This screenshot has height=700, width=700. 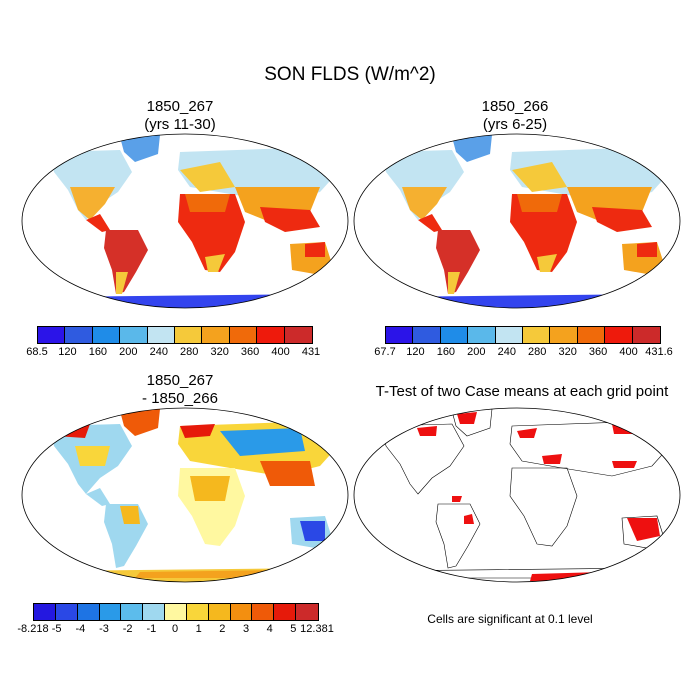 I want to click on colorbar-top-left, so click(x=175, y=335).